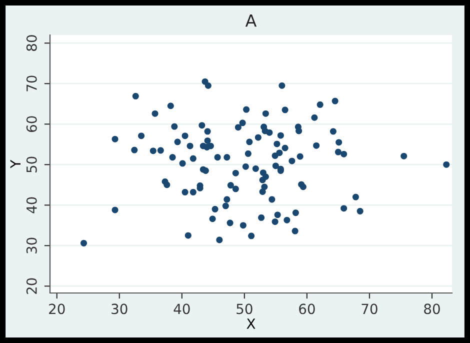  Describe the element at coordinates (432, 309) in the screenshot. I see `x-tick-label: 80` at that location.